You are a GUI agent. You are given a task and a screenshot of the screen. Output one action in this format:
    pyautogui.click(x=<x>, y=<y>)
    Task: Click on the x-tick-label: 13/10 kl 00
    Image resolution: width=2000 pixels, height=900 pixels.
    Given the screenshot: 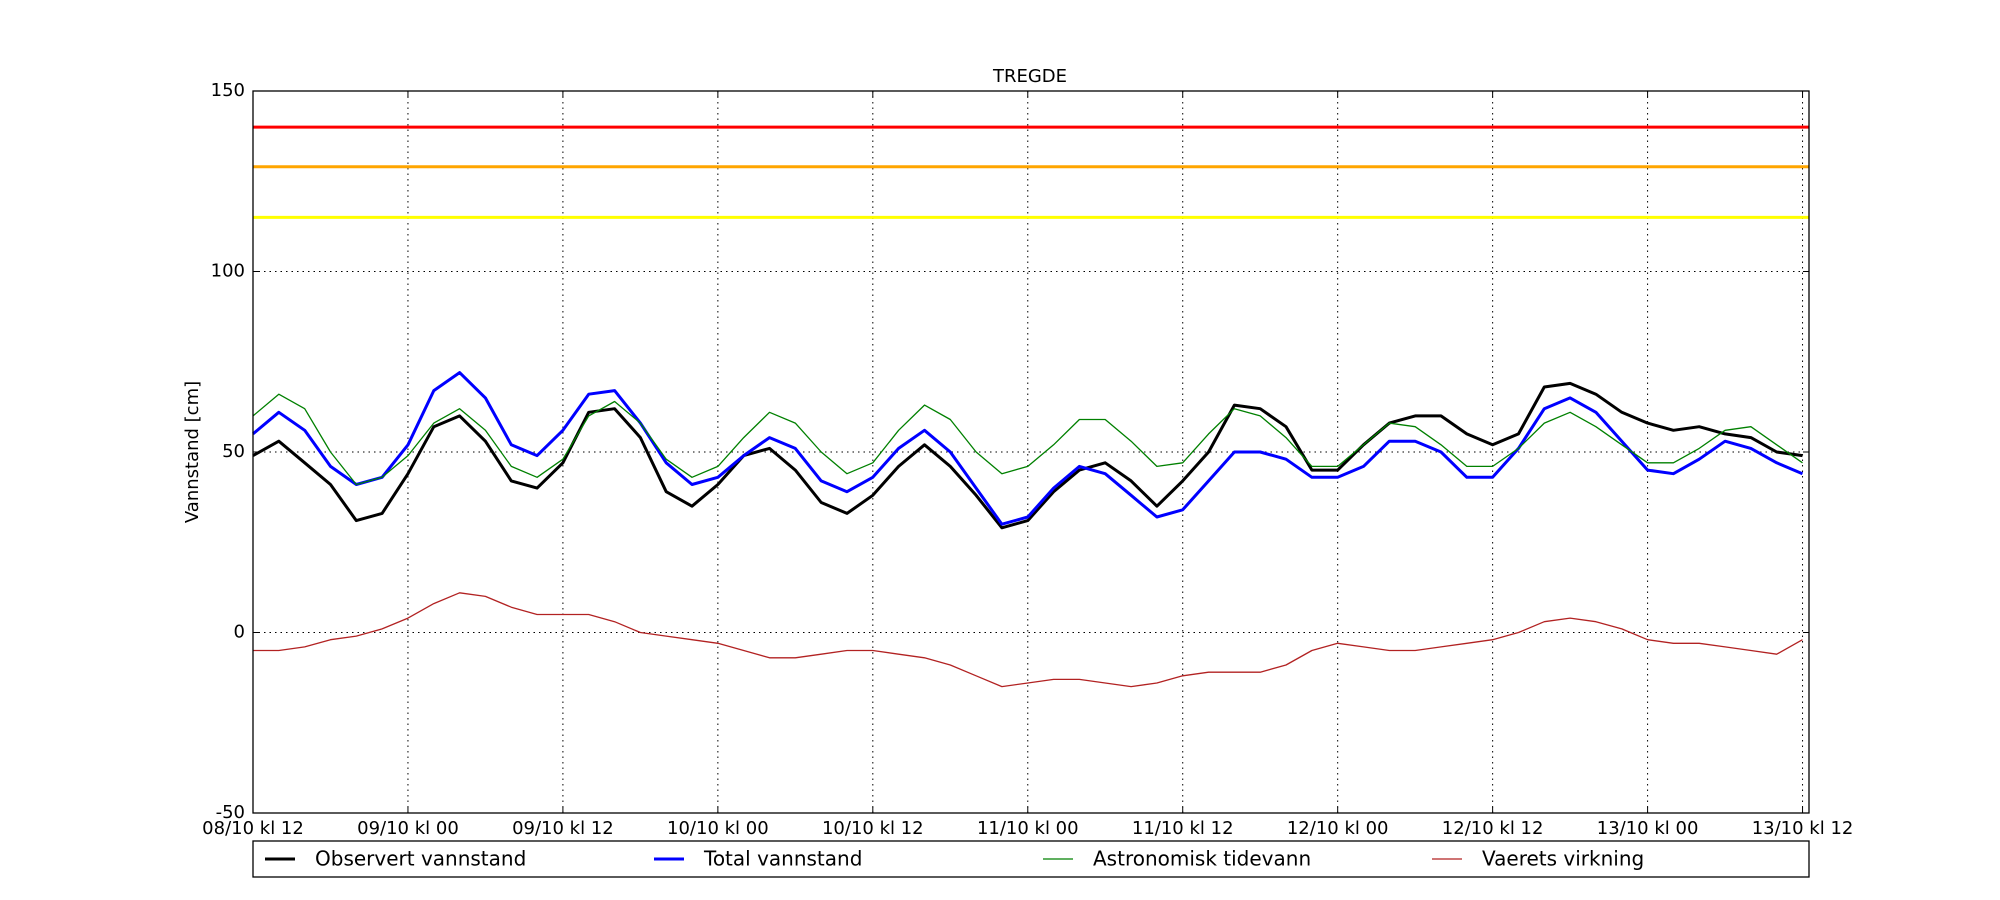 What is the action you would take?
    pyautogui.click(x=1648, y=828)
    